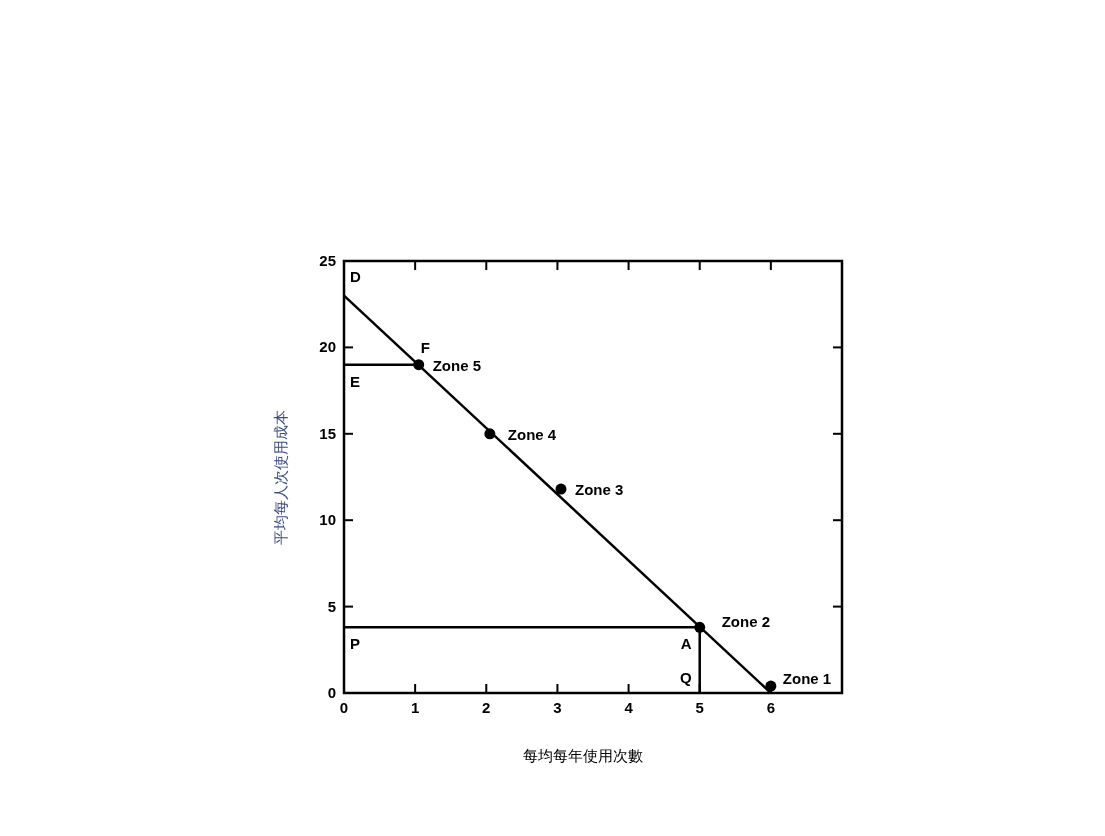  What do you see at coordinates (331, 606) in the screenshot?
I see `y-tick-label: 5` at bounding box center [331, 606].